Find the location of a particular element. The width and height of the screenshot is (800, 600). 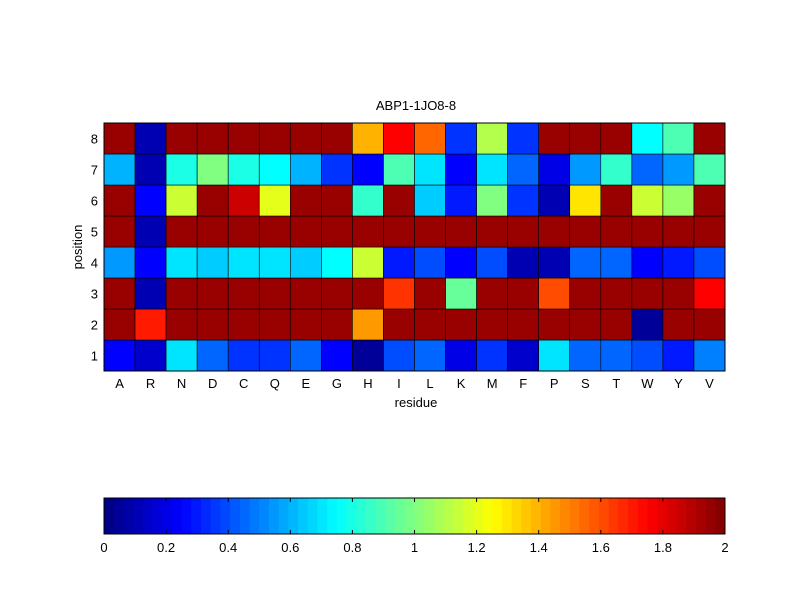

x-tick-label: T is located at coordinates (616, 383).